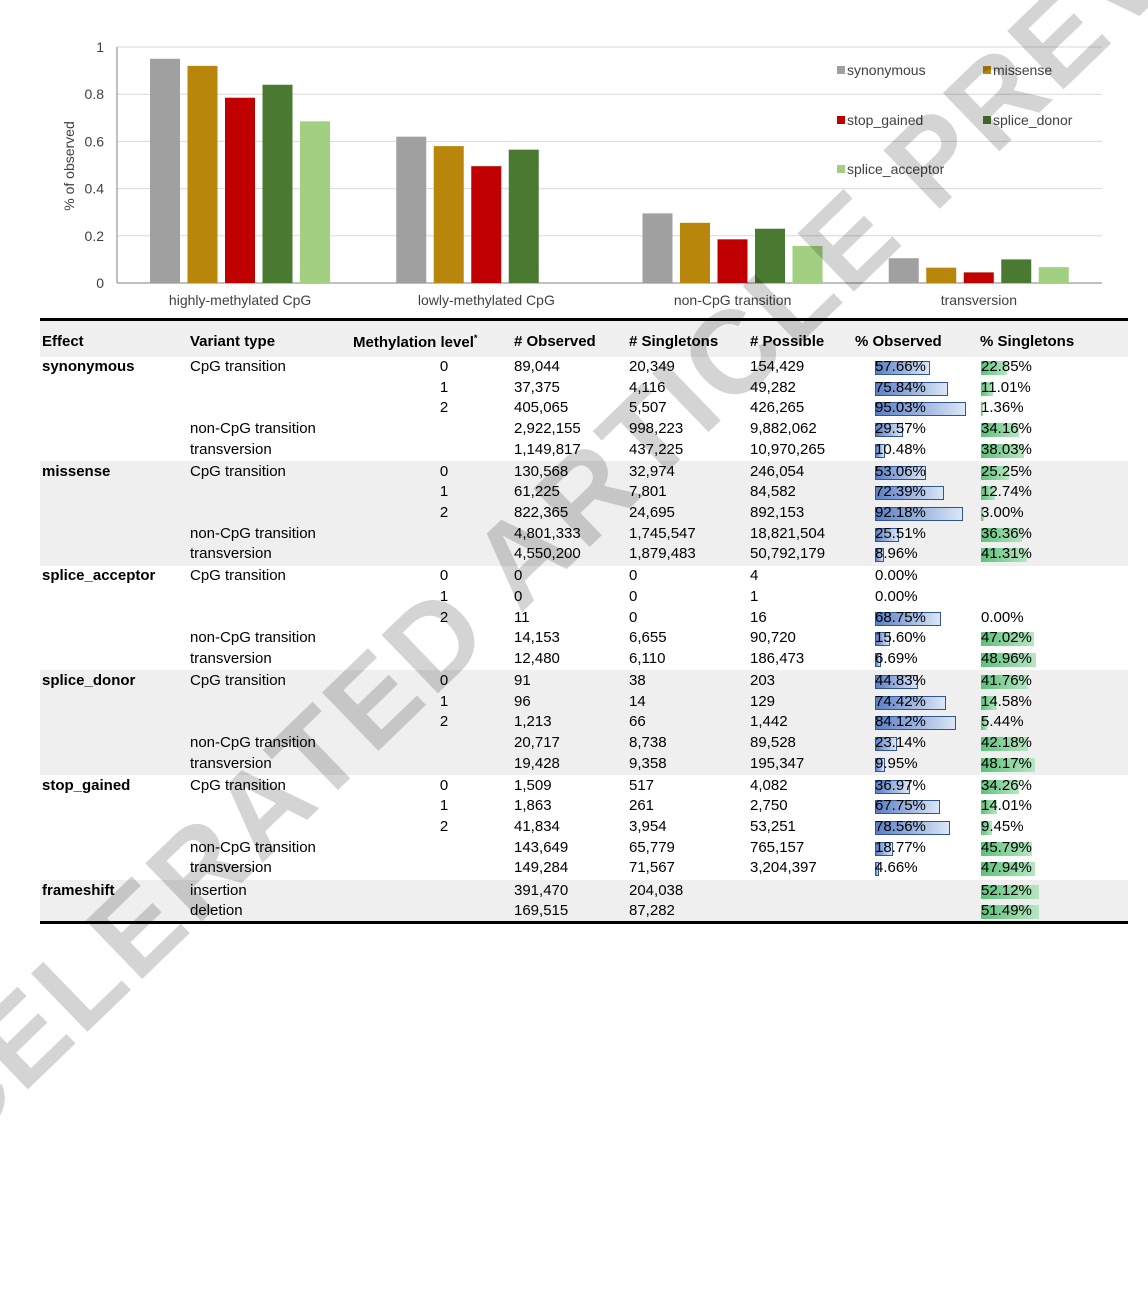 This screenshot has width=1148, height=1301. Describe the element at coordinates (777, 512) in the screenshot. I see `possible-count: 892,153` at that location.